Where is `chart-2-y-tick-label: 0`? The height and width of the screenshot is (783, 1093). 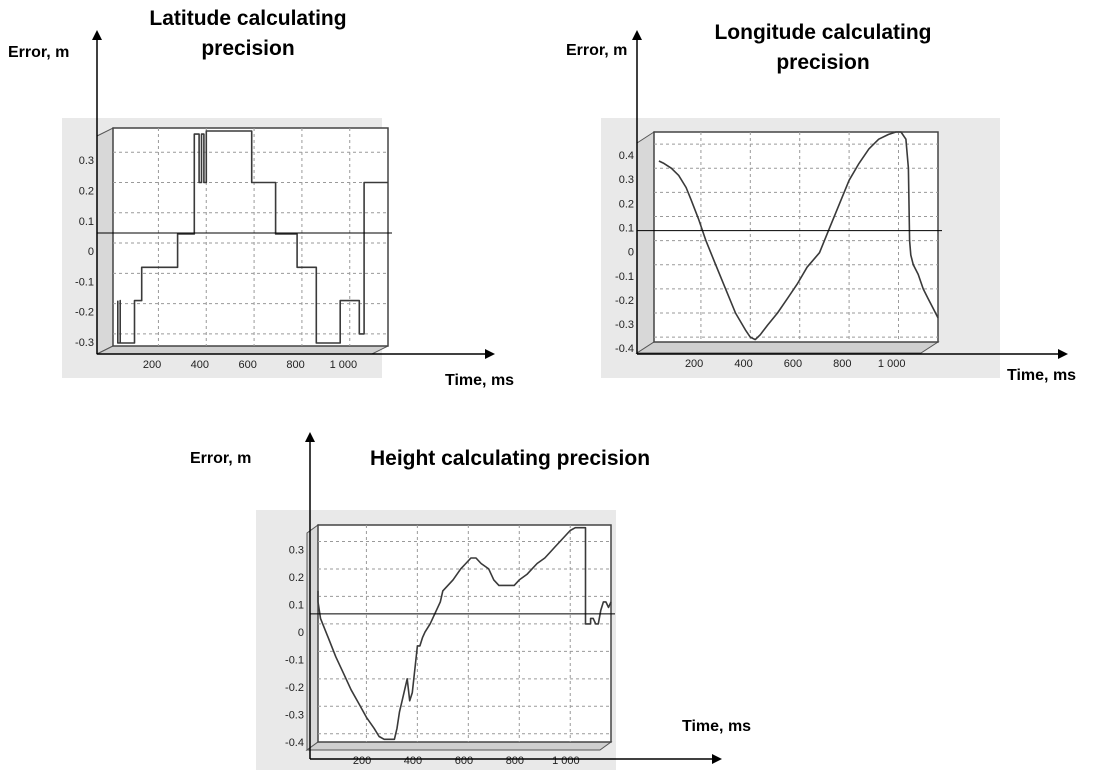 chart-2-y-tick-label: 0 is located at coordinates (631, 253).